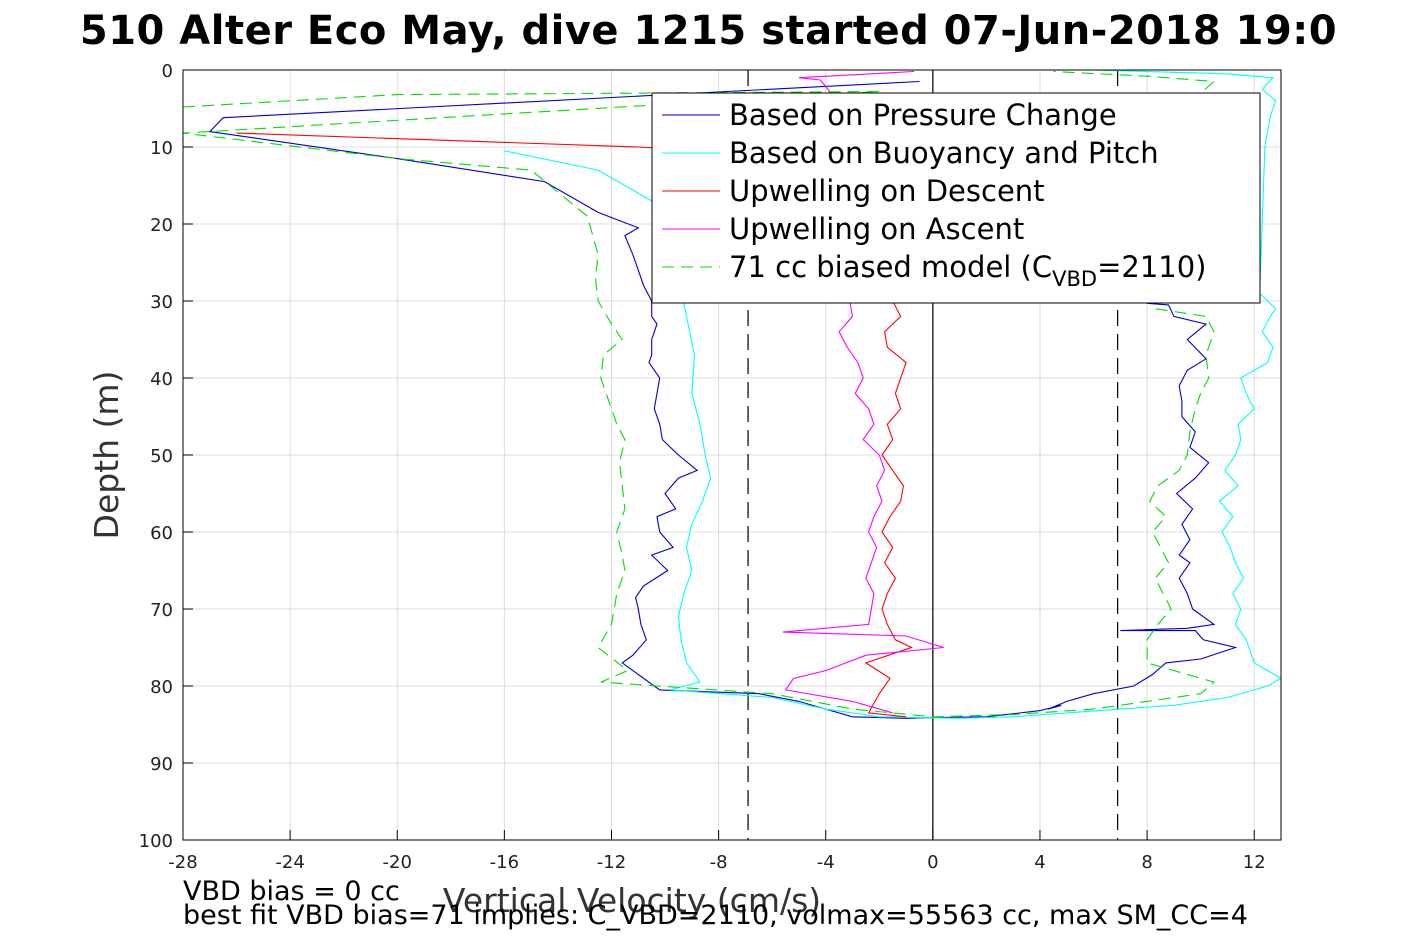  Describe the element at coordinates (887, 191) in the screenshot. I see `legend-label: Upwelling on Descent` at that location.